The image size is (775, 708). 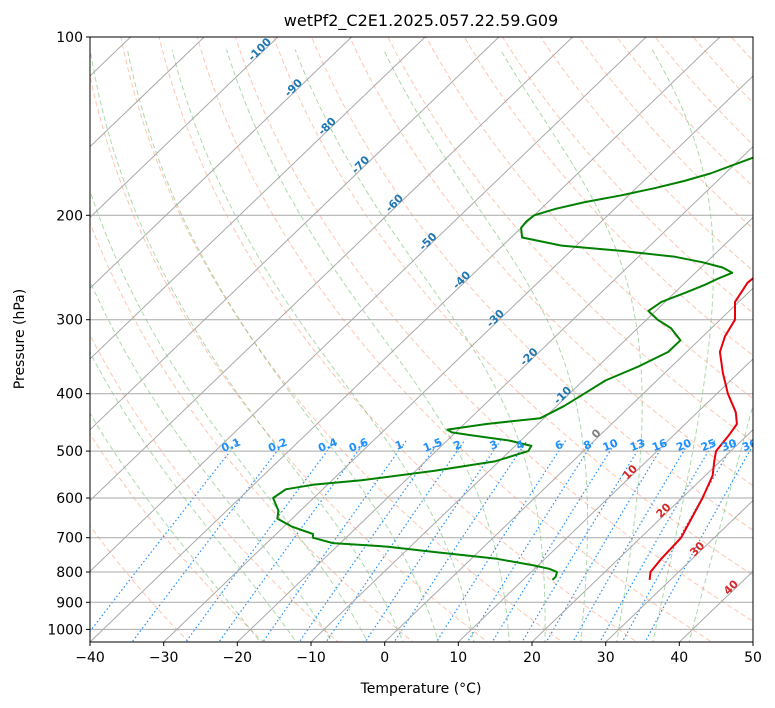 What do you see at coordinates (418, 654) in the screenshot?
I see `x-axis: −40 −30 −20 −10 0 10 20 30 40 50` at bounding box center [418, 654].